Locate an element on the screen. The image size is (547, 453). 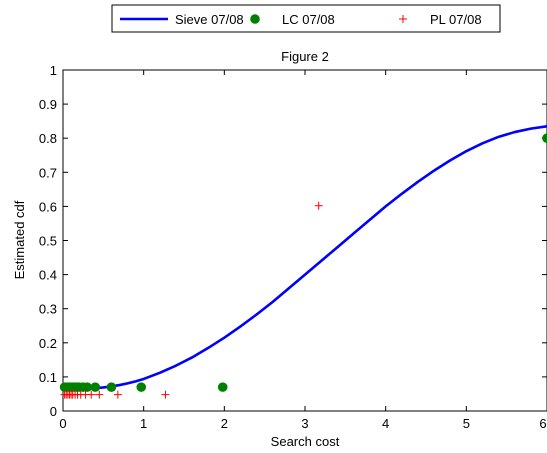
y-tick-label: 0.9 is located at coordinates (48, 104).